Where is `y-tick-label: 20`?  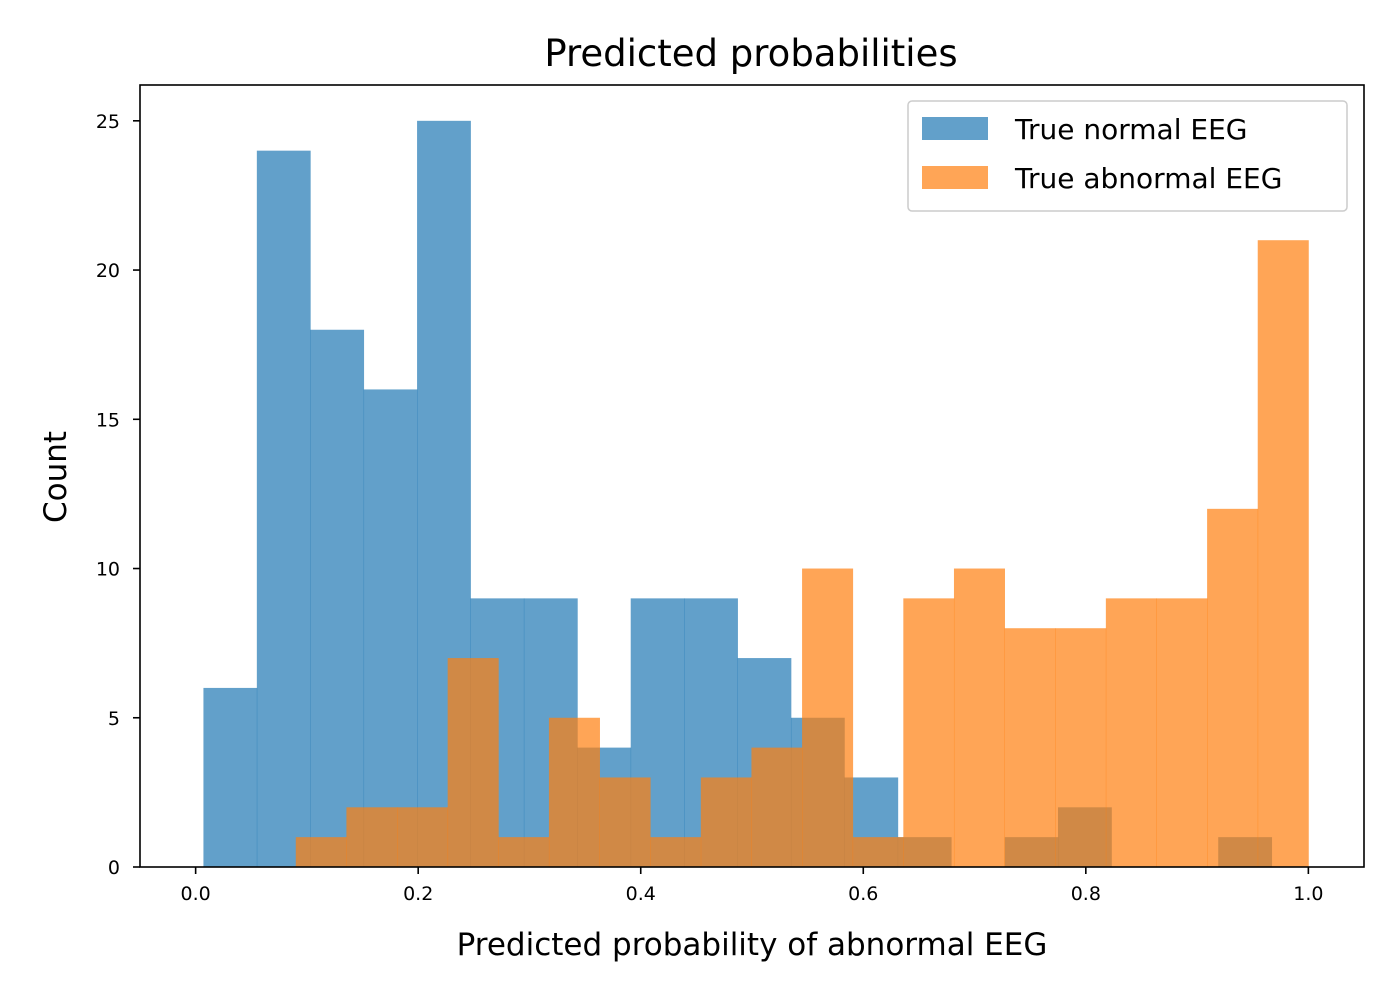 y-tick-label: 20 is located at coordinates (108, 271).